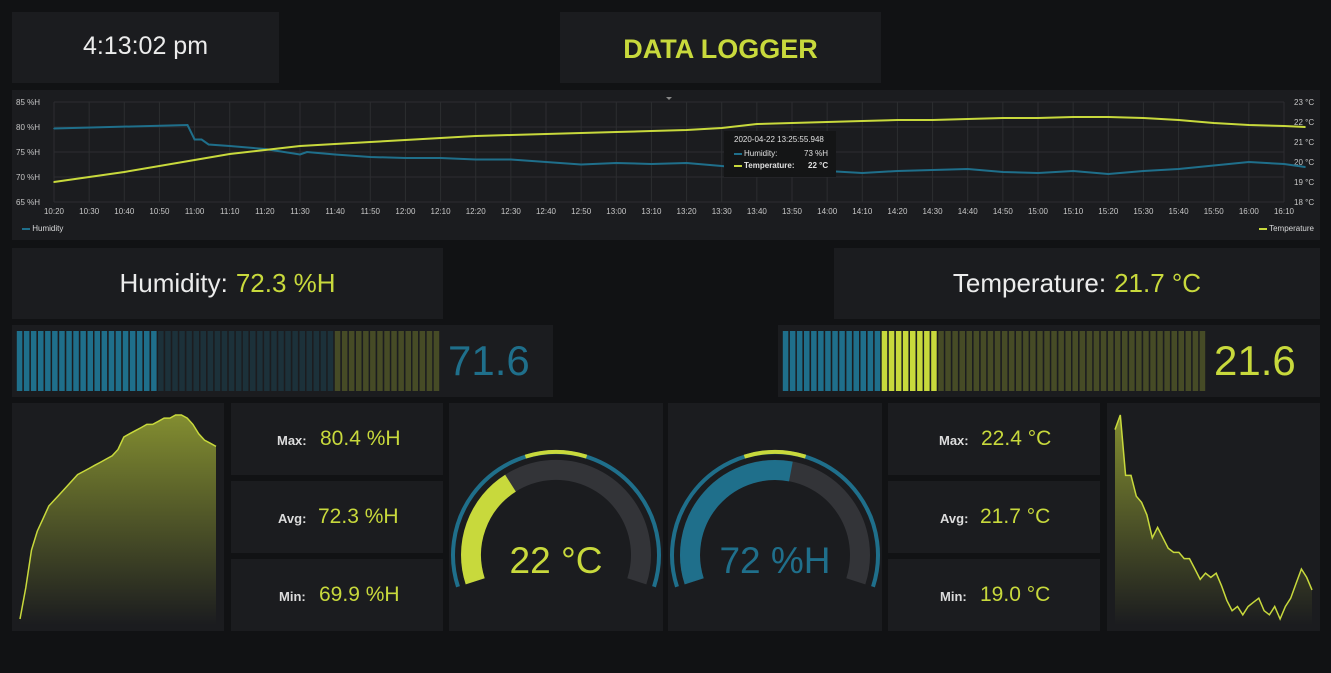 The width and height of the screenshot is (1331, 673). Describe the element at coordinates (28, 152) in the screenshot. I see `y-left-tick-label: 75 %H` at that location.